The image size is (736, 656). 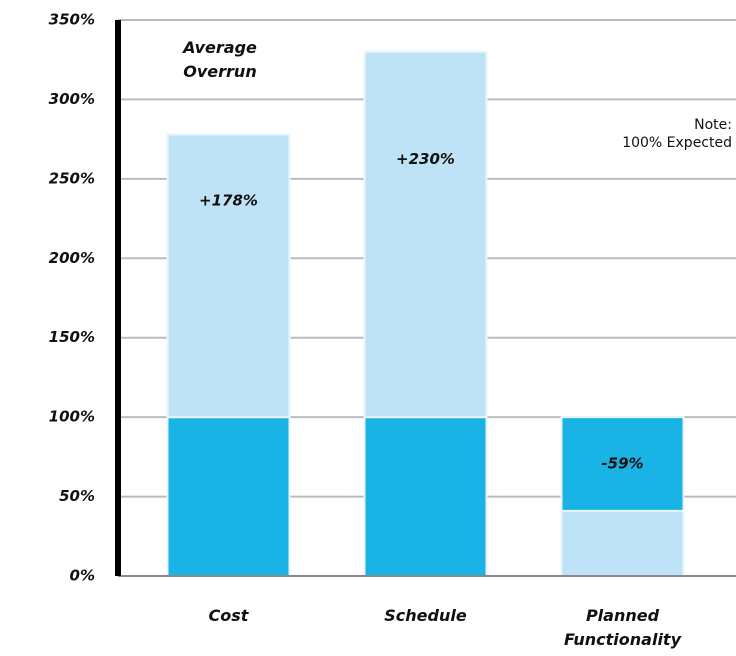 What do you see at coordinates (72, 178) in the screenshot?
I see `y-tick-label: 250%` at bounding box center [72, 178].